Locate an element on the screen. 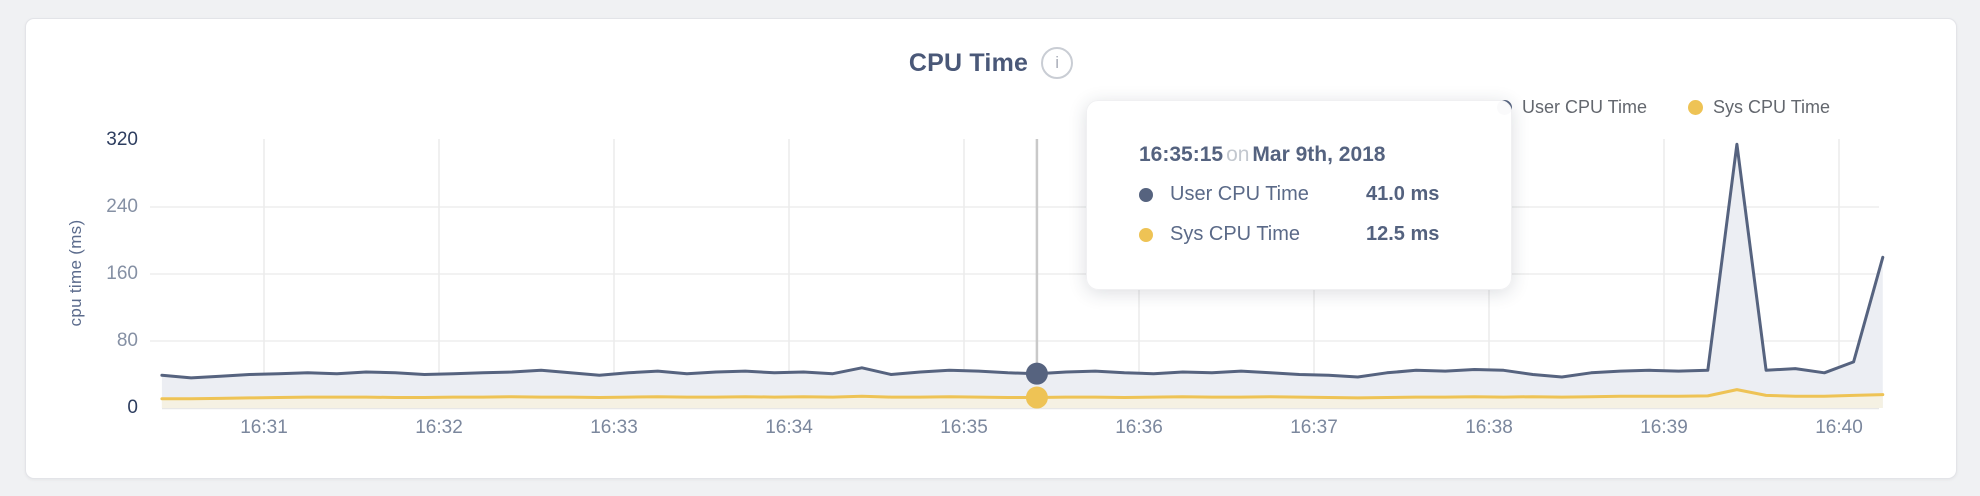  y-tick-label: 80 is located at coordinates (127, 340).